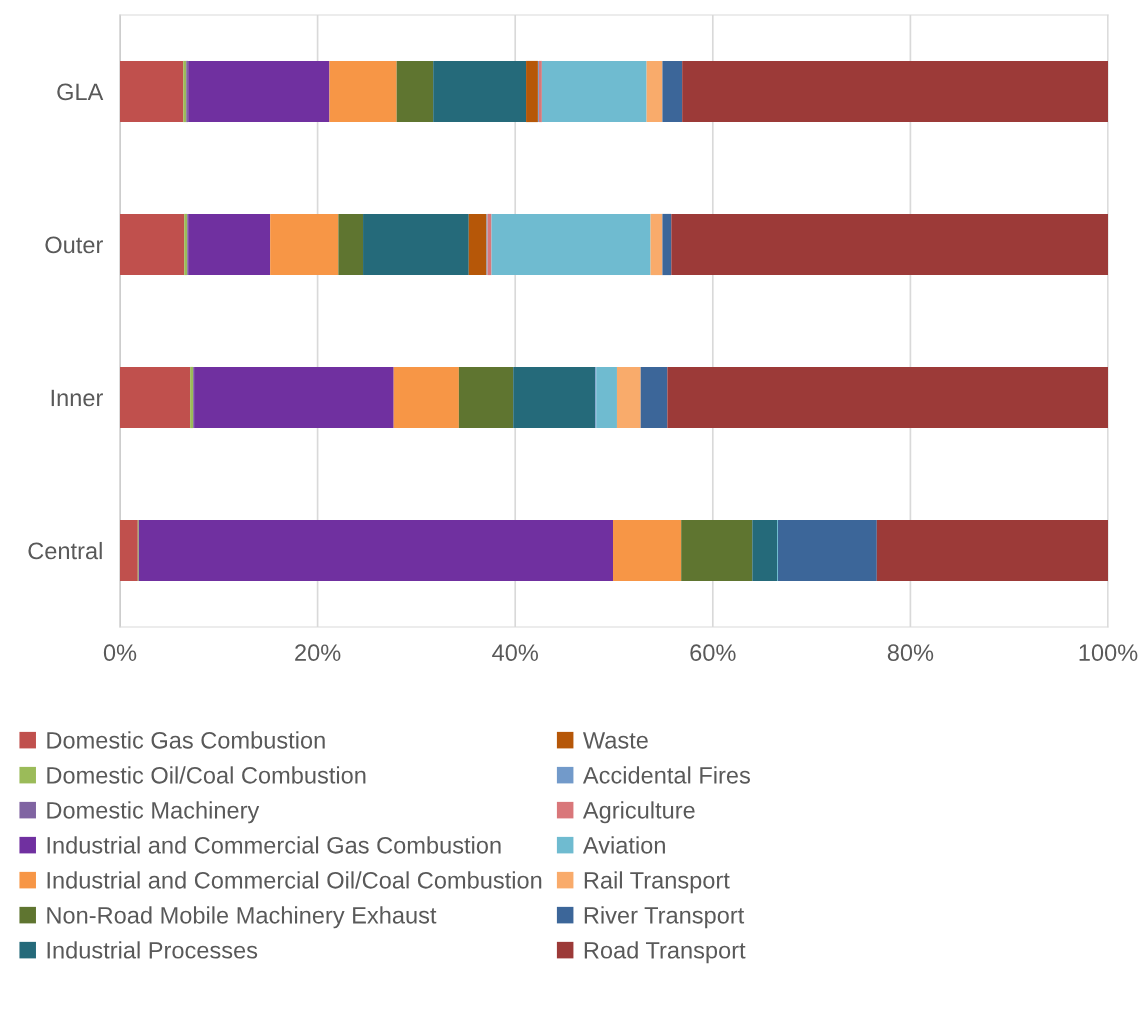 The width and height of the screenshot is (1142, 1025). What do you see at coordinates (515, 653) in the screenshot?
I see `x-tick-label: 40%` at bounding box center [515, 653].